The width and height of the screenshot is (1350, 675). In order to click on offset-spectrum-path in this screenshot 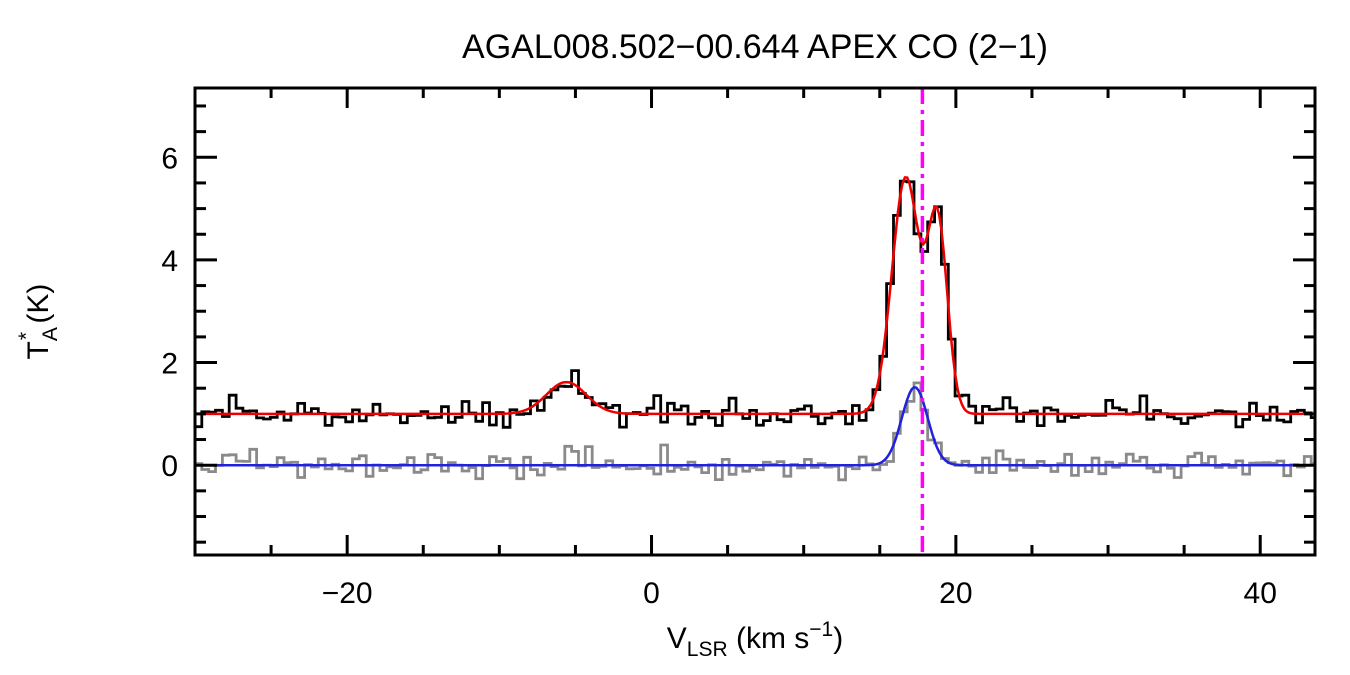, I will do `click(755, 431)`.